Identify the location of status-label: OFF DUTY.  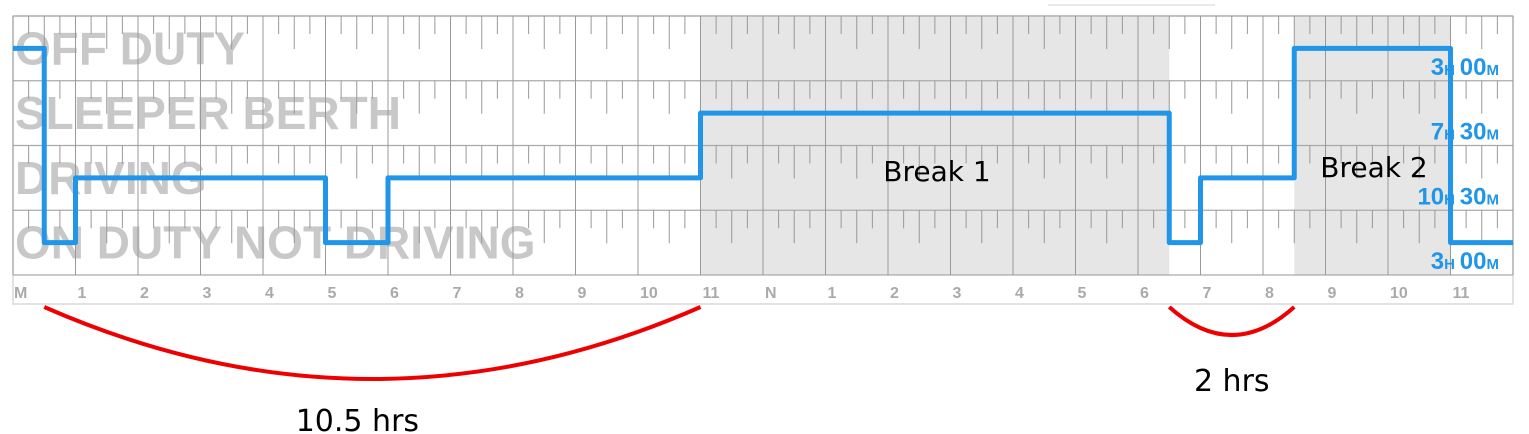
(130, 48).